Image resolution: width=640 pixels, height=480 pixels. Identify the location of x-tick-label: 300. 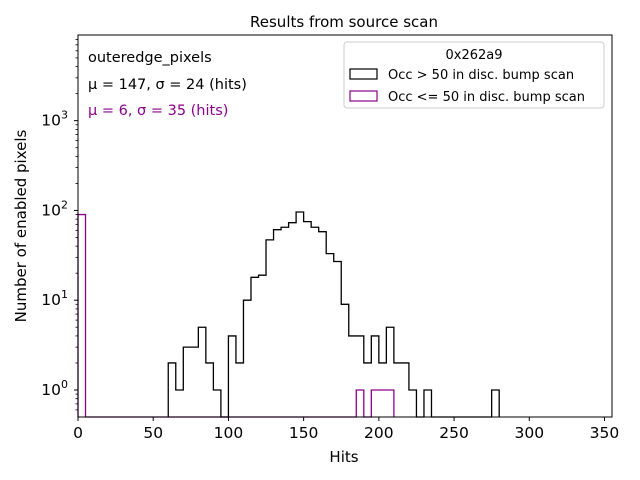
(529, 433).